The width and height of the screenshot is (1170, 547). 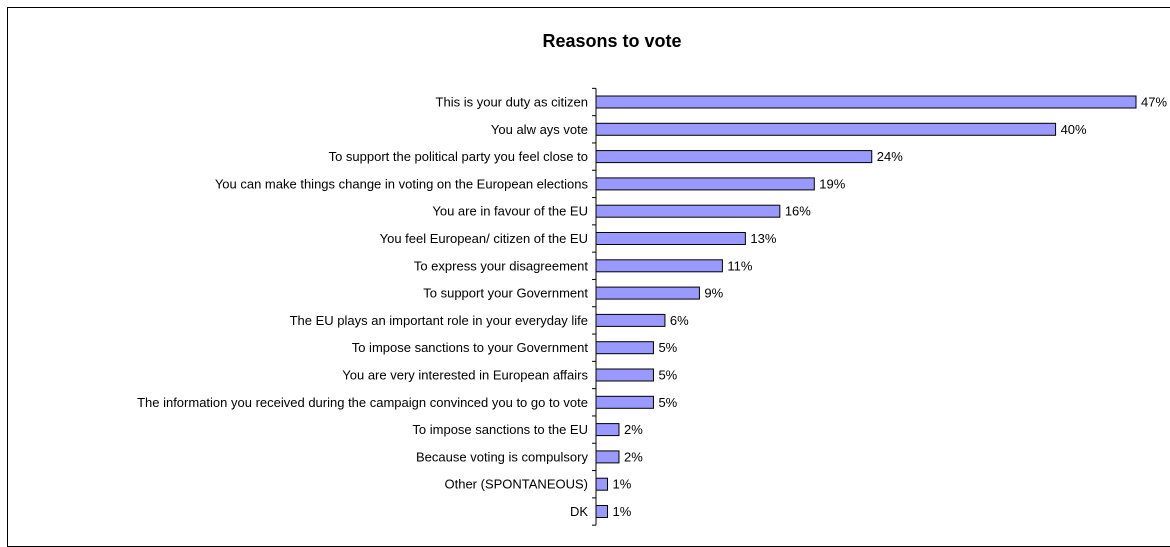 What do you see at coordinates (1074, 129) in the screenshot?
I see `data-label: 40%` at bounding box center [1074, 129].